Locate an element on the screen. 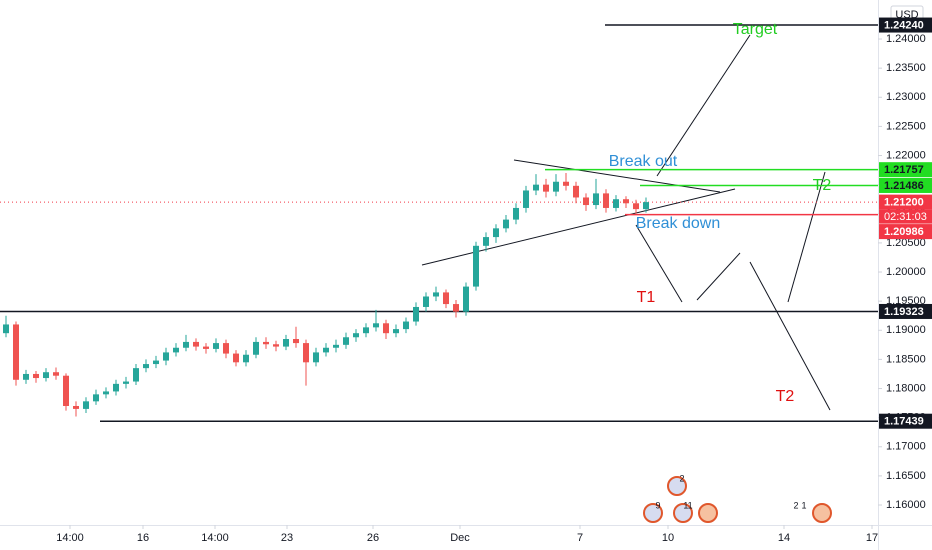 The width and height of the screenshot is (932, 550). countdown-label: 02:31:03 is located at coordinates (905, 217).